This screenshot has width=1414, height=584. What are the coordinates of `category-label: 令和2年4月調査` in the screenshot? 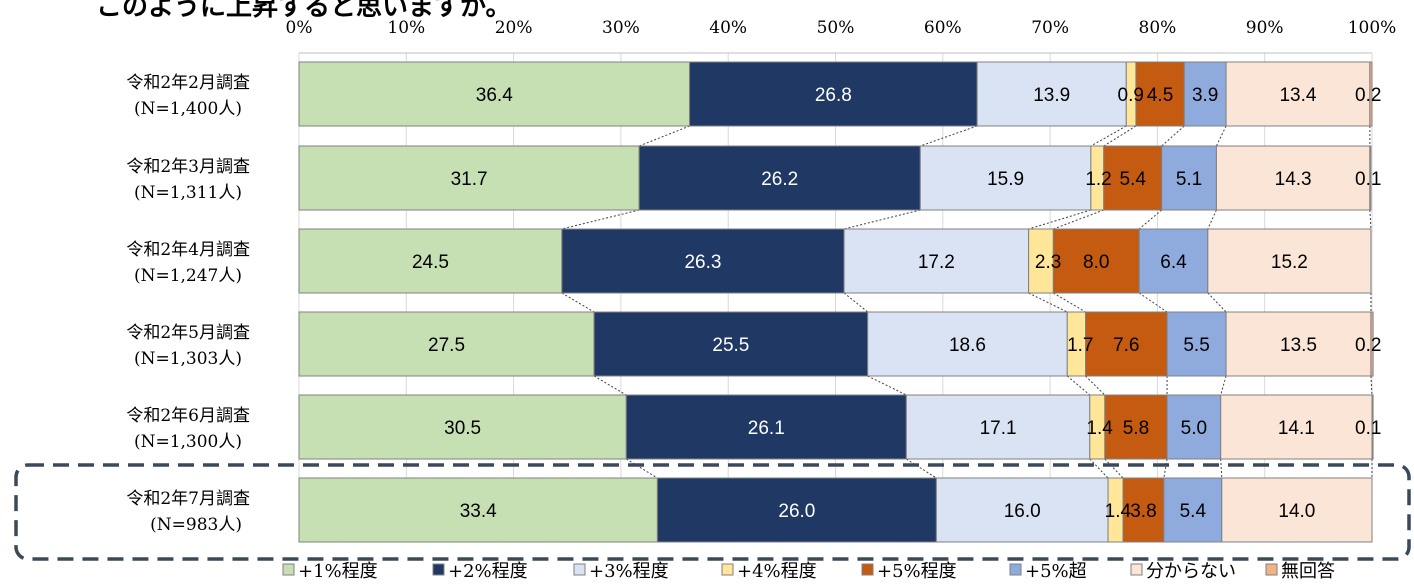 It's located at (188, 250).